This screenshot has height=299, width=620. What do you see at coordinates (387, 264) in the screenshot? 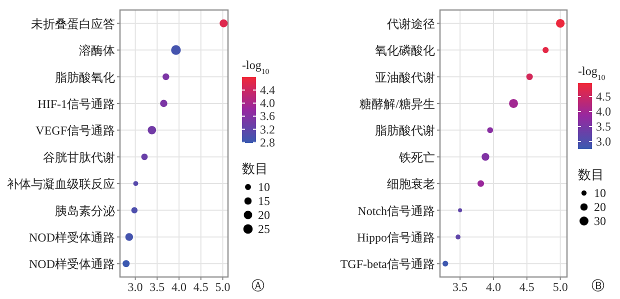
I see `y-tick-label: TGF-beta信号通路` at bounding box center [387, 264].